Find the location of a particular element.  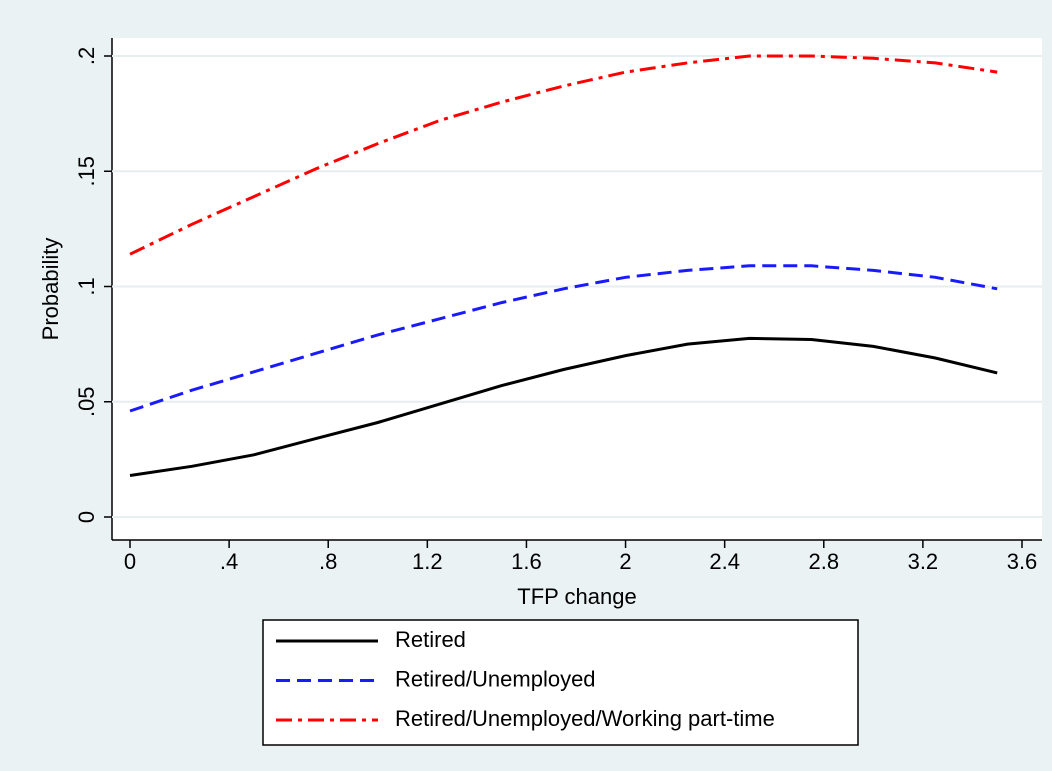

y-tick-label: .2 is located at coordinates (86, 56).